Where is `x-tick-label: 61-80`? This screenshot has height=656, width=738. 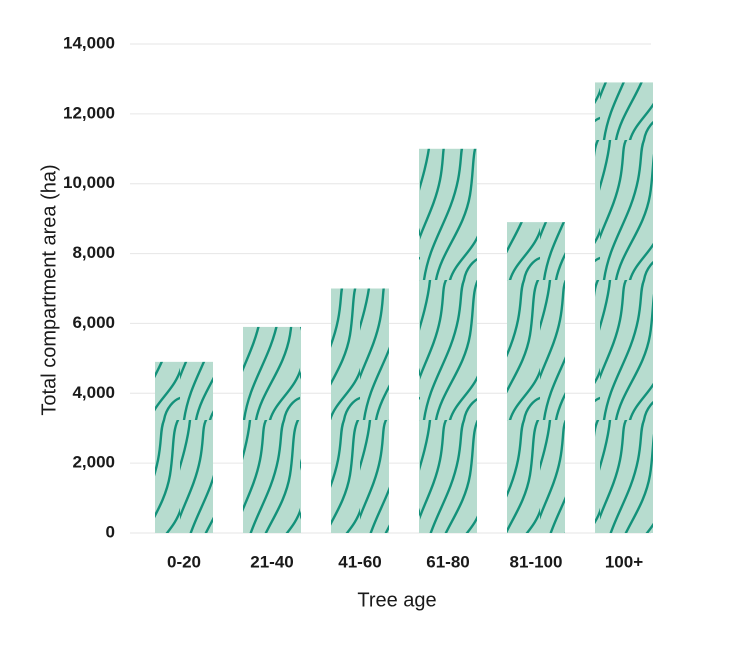
x-tick-label: 61-80 is located at coordinates (447, 561).